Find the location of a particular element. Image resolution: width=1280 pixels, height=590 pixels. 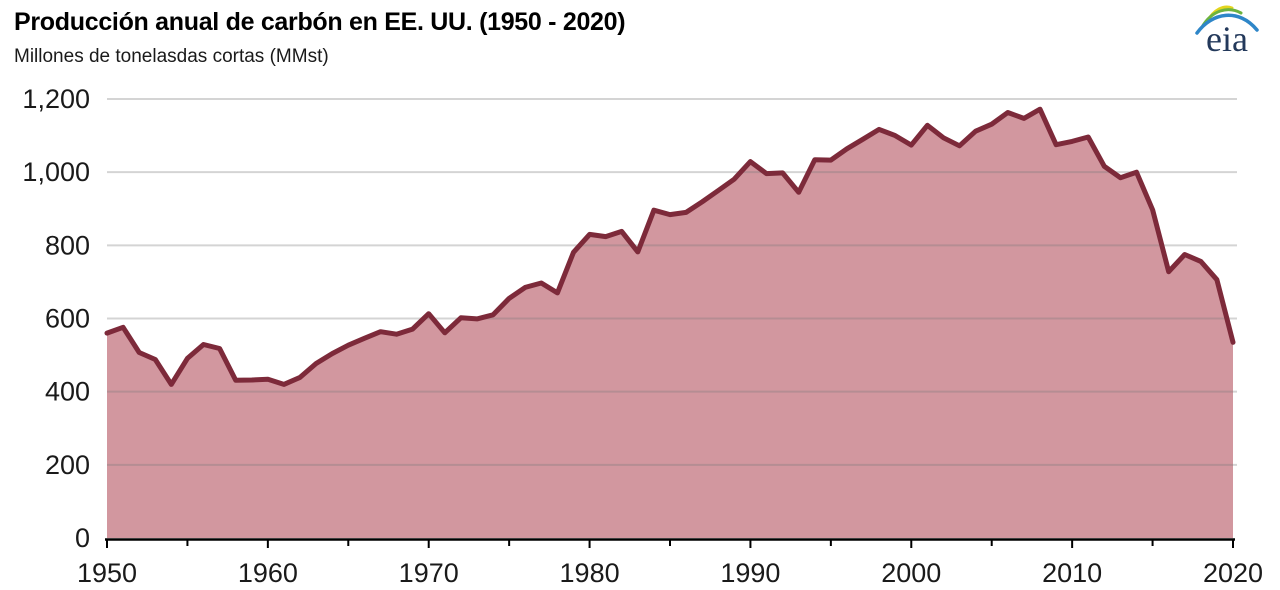

x-tick-label: 1990 is located at coordinates (750, 573).